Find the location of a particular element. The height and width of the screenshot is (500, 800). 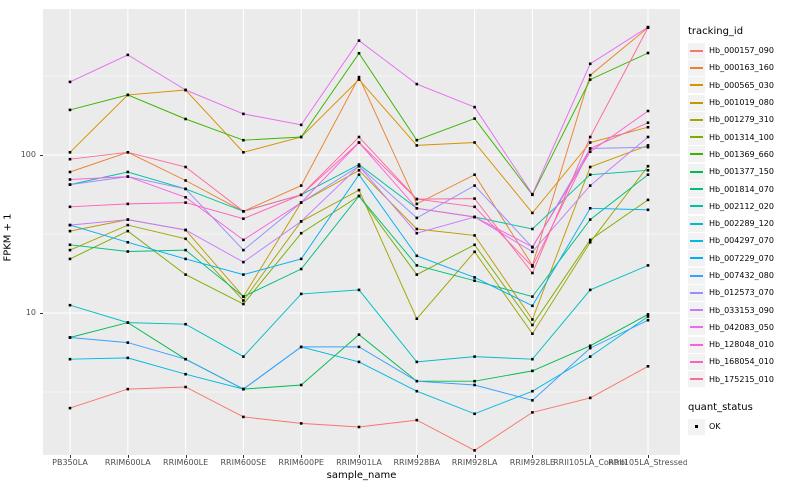

legend-item-label: Hb_002112_020 is located at coordinates (741, 206).